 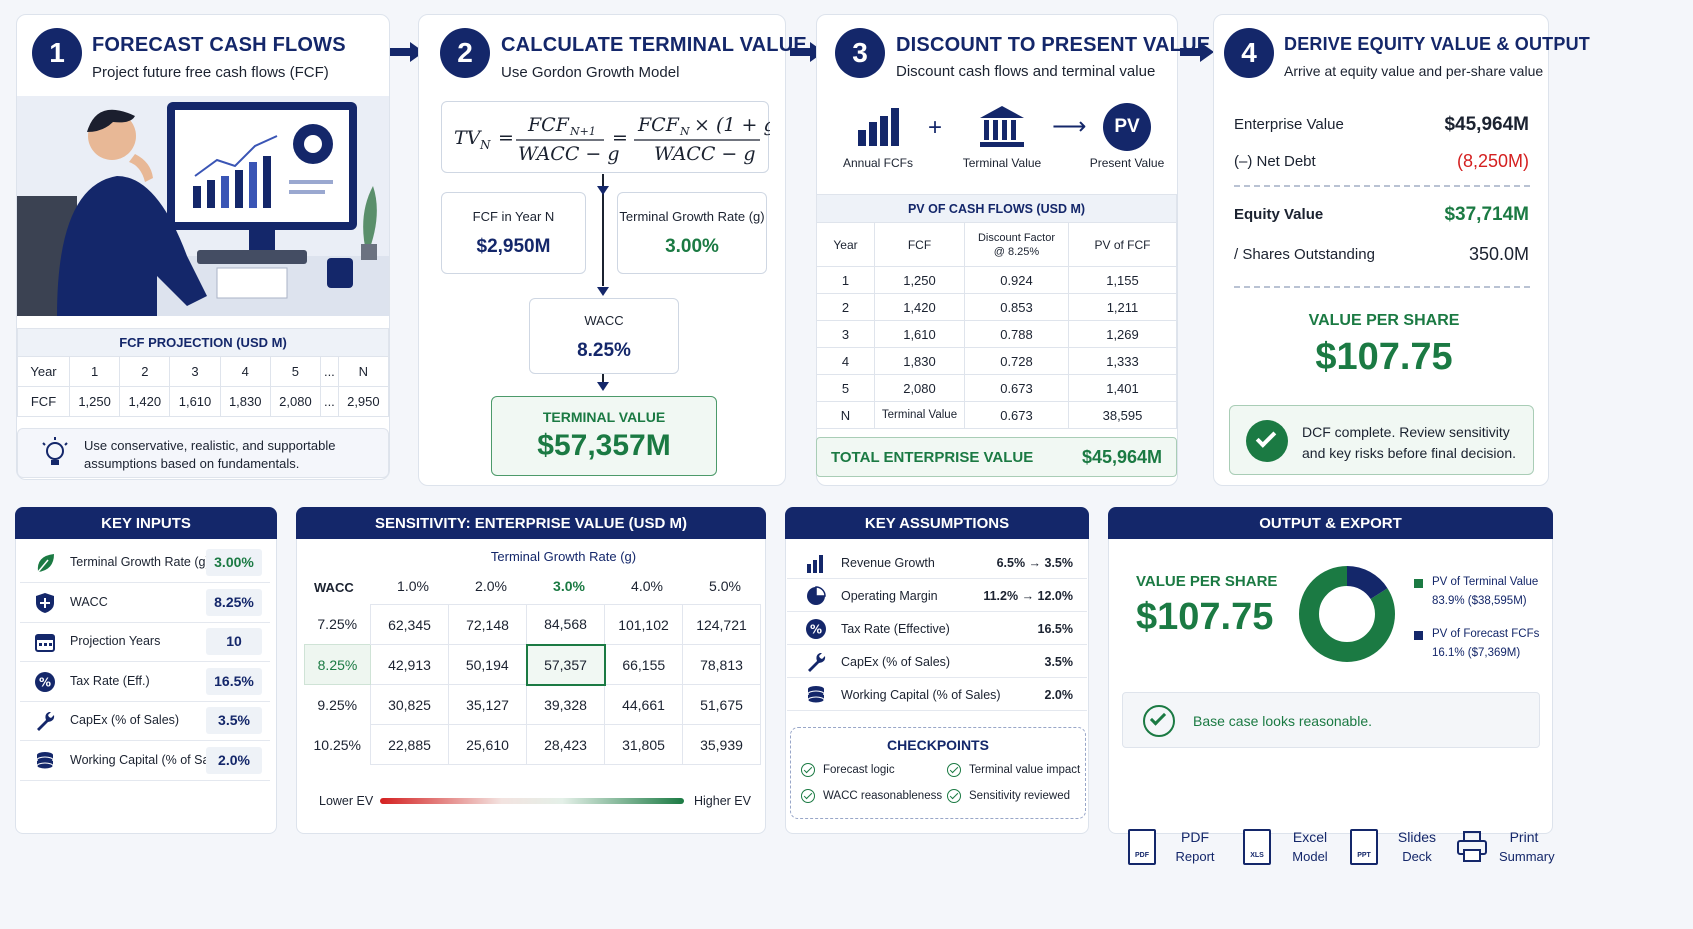 What do you see at coordinates (647, 586) in the screenshot?
I see `sensitivity-col-header: 4.0%` at bounding box center [647, 586].